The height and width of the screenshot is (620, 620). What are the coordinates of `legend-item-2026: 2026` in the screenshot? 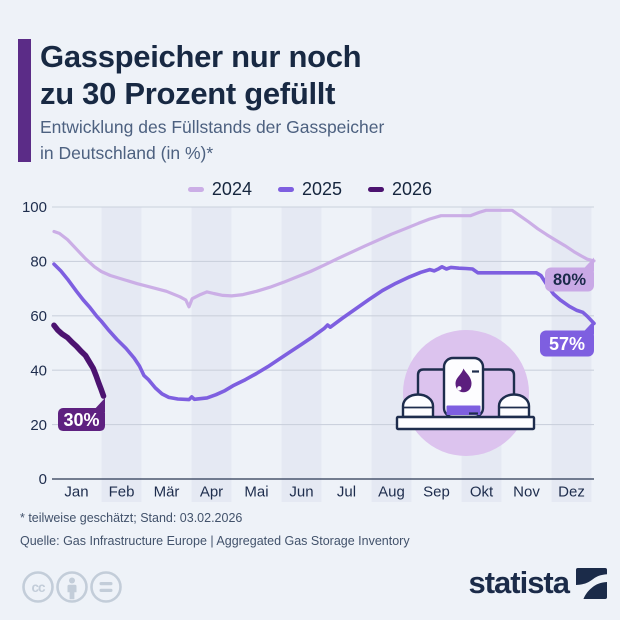 It's located at (400, 189).